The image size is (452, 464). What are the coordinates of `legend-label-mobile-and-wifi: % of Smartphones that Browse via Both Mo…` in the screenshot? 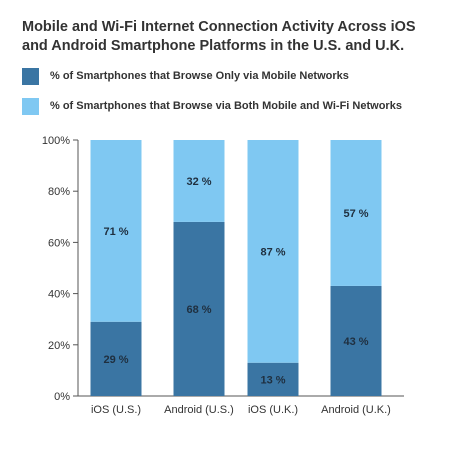 It's located at (226, 106).